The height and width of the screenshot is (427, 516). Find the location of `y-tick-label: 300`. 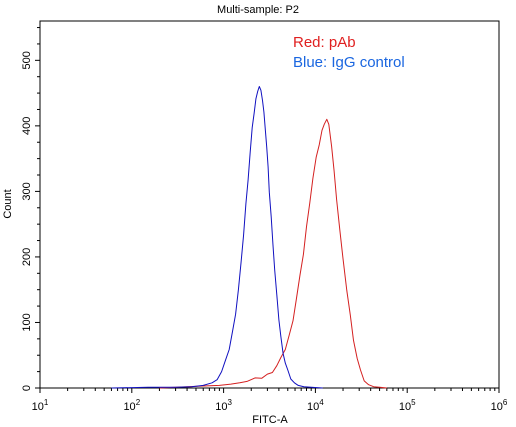

y-tick-label: 300 is located at coordinates (27, 191).